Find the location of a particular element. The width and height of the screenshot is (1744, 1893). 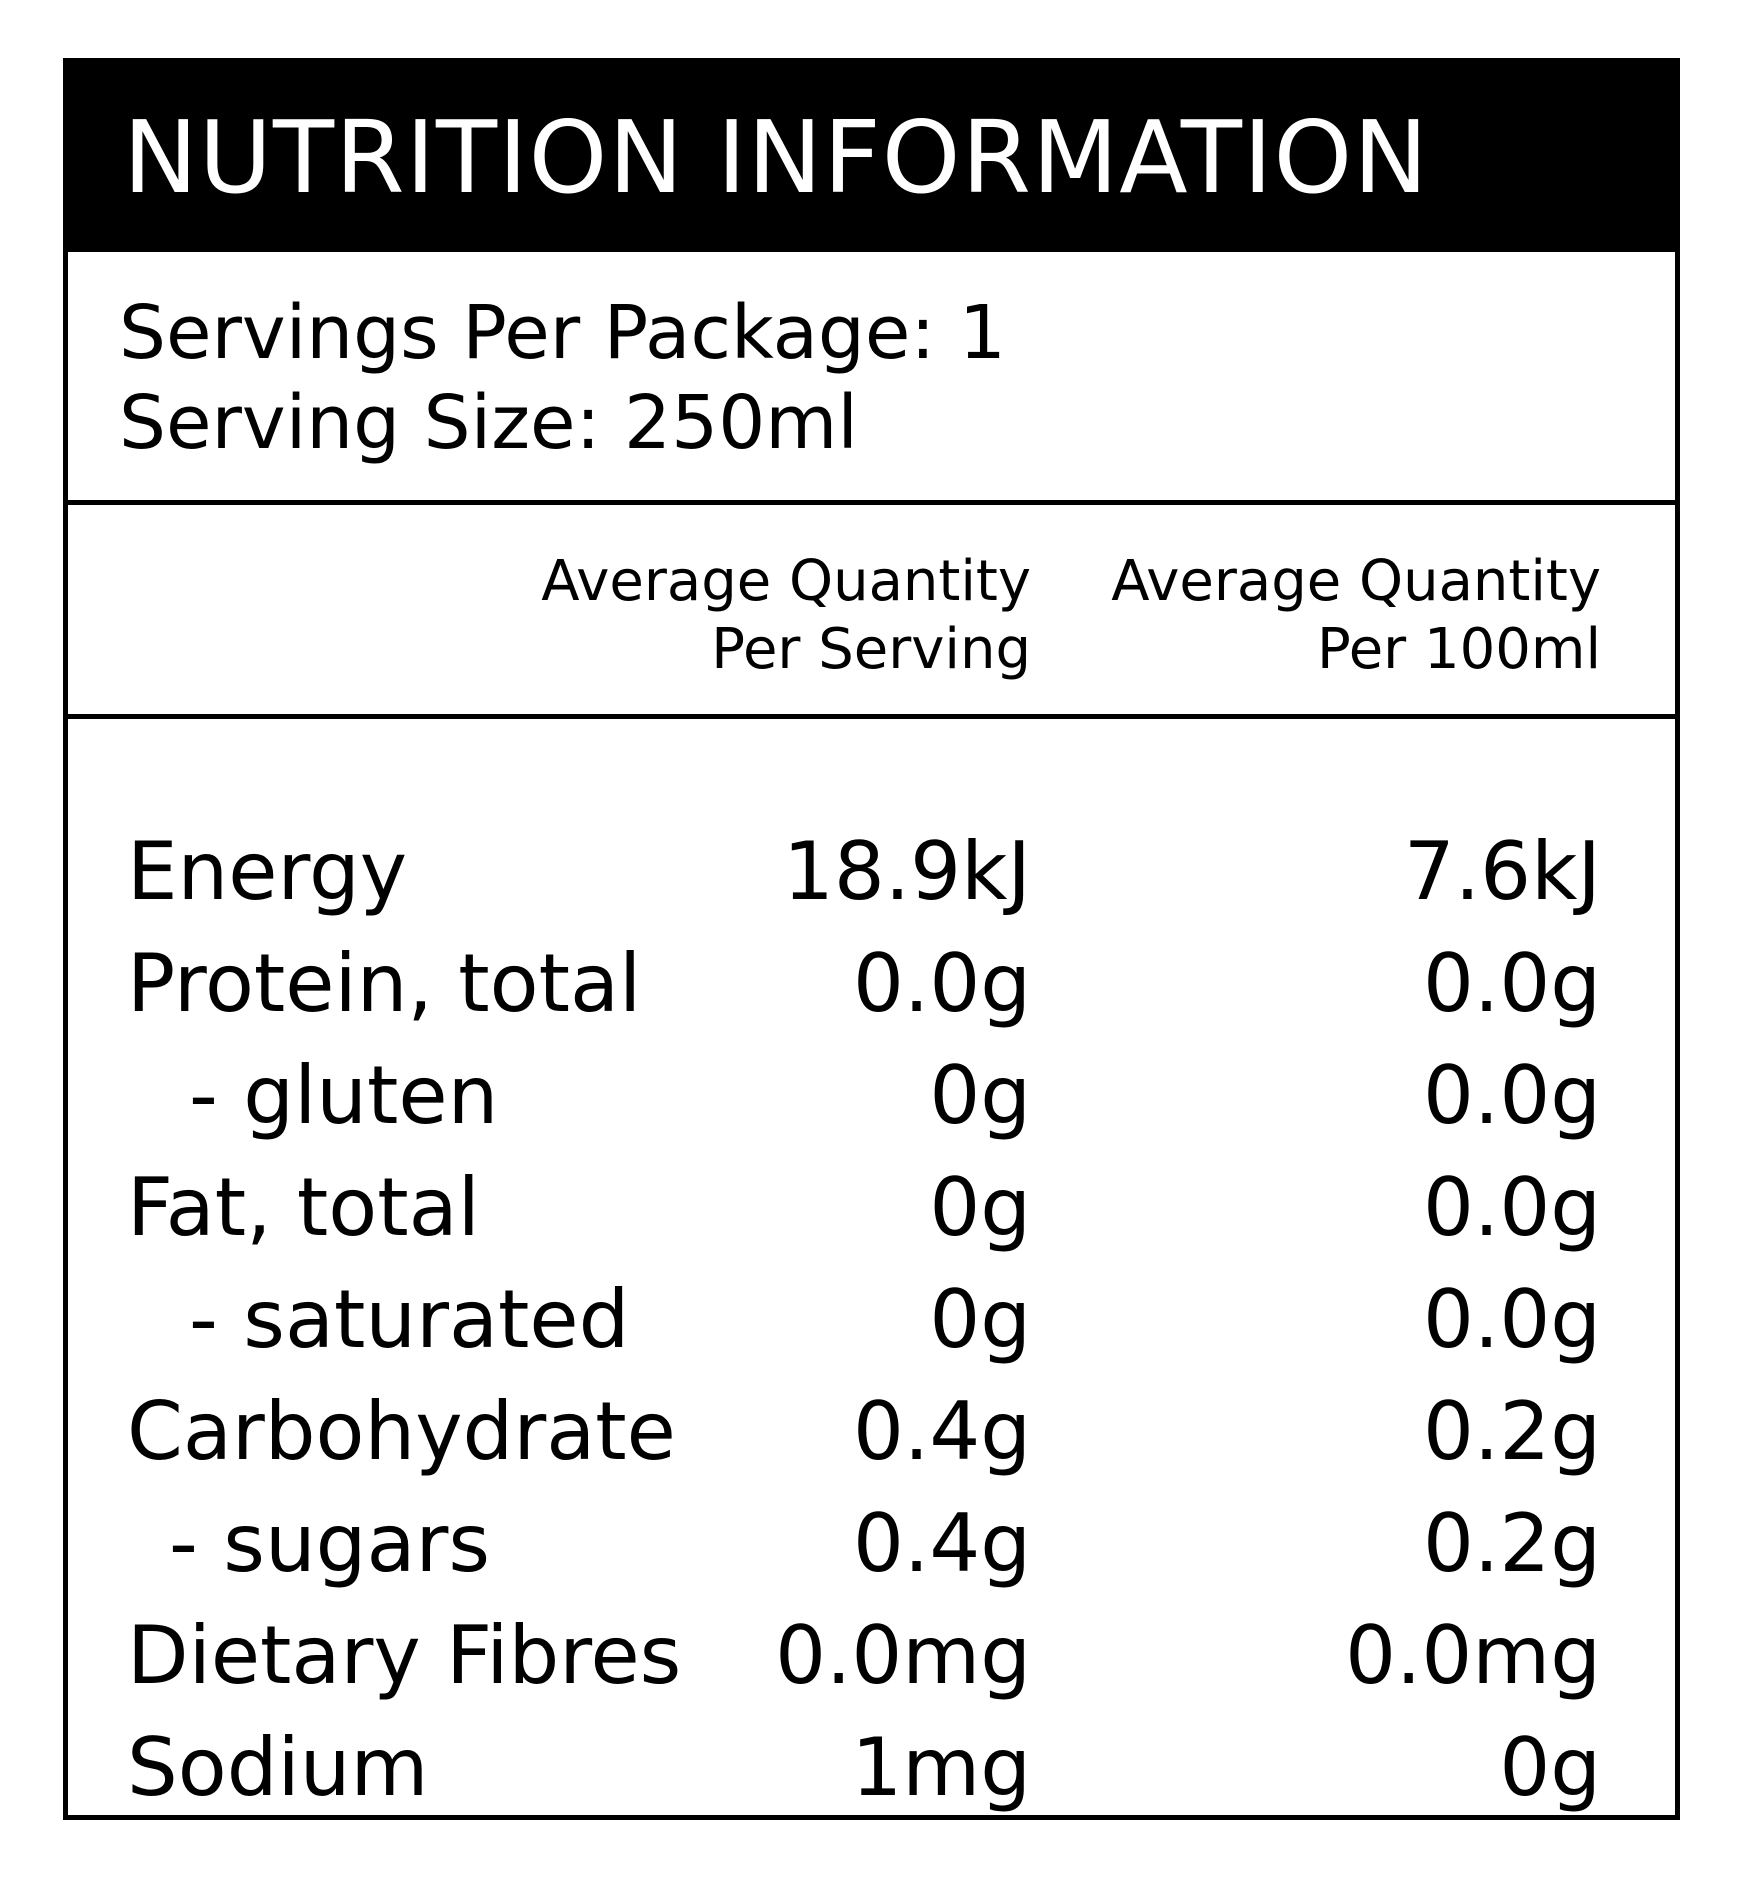

table-row: - gluten 0g 0.0g is located at coordinates (871, 1096).